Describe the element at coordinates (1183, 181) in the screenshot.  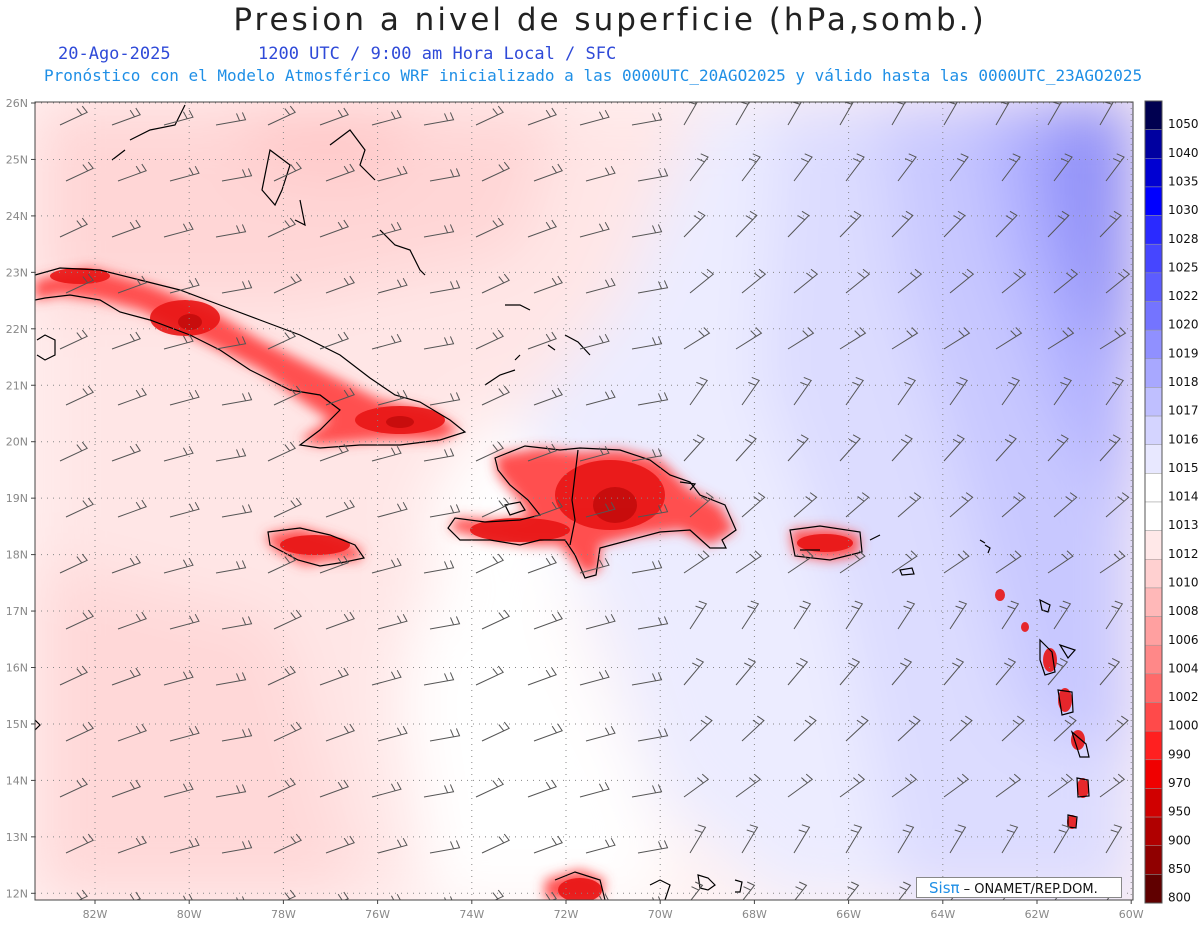
I see `legend-label: 1035` at that location.